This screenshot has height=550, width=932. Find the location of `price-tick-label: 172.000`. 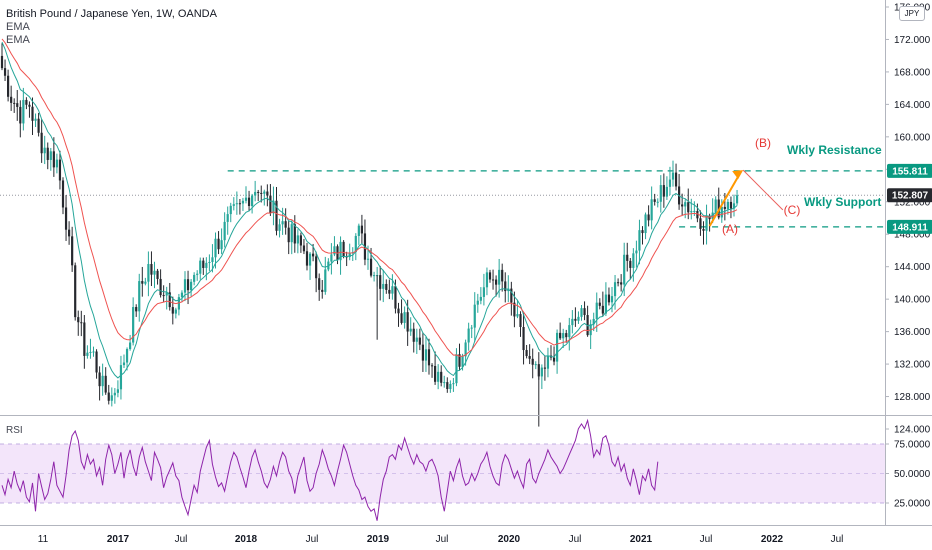

price-tick-label: 172.000 is located at coordinates (912, 40).